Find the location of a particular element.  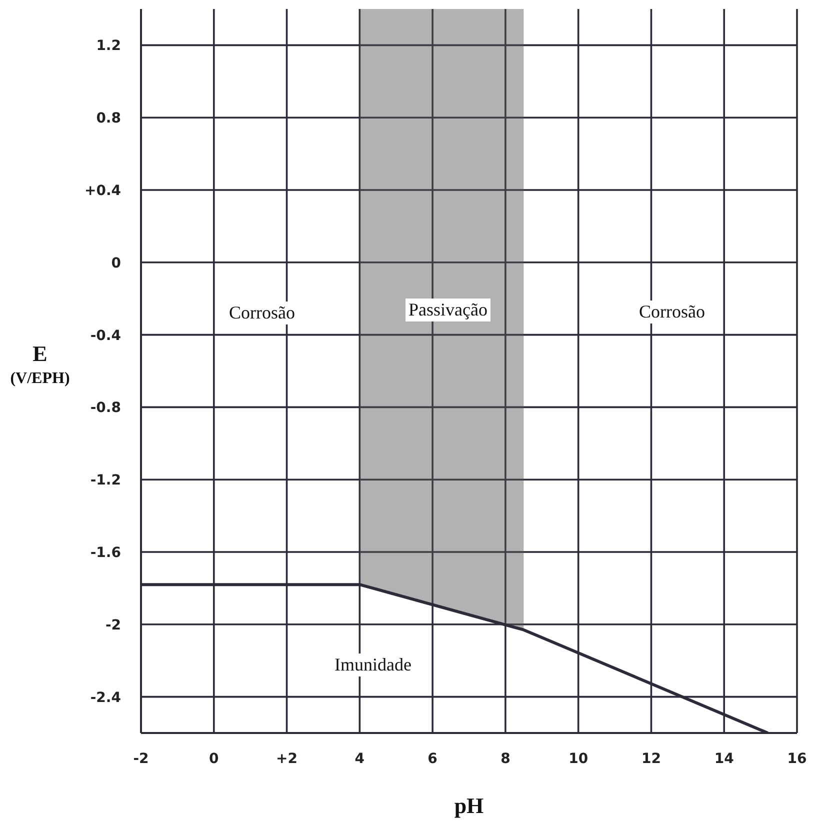

annotation: Passivação is located at coordinates (448, 310).